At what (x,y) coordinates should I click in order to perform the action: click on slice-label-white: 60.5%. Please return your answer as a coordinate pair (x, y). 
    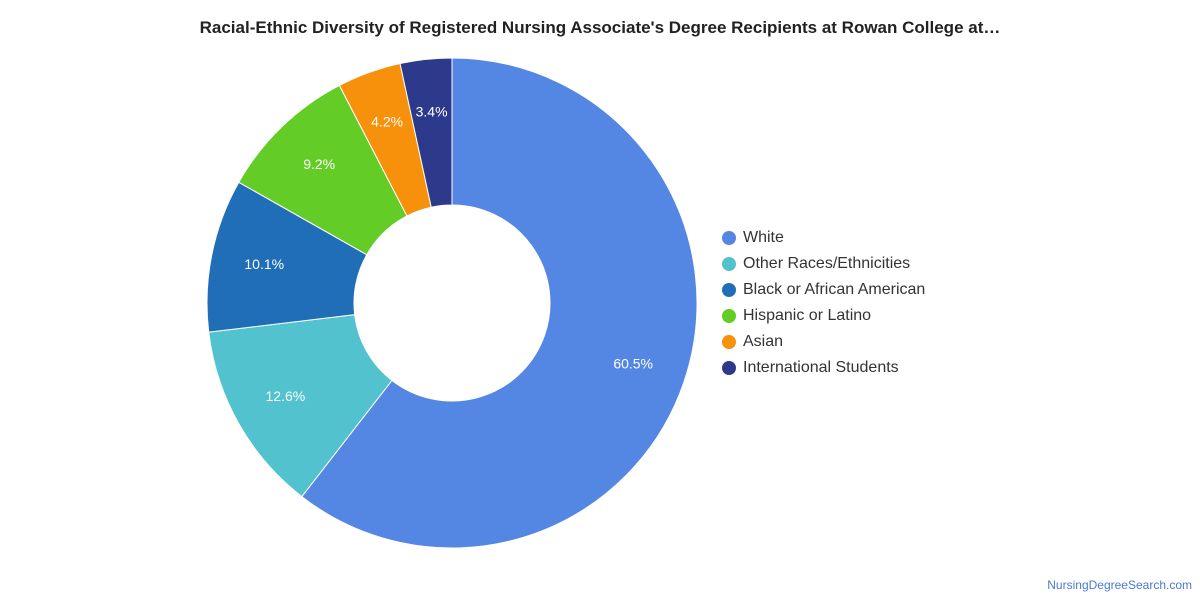
    Looking at the image, I should click on (633, 364).